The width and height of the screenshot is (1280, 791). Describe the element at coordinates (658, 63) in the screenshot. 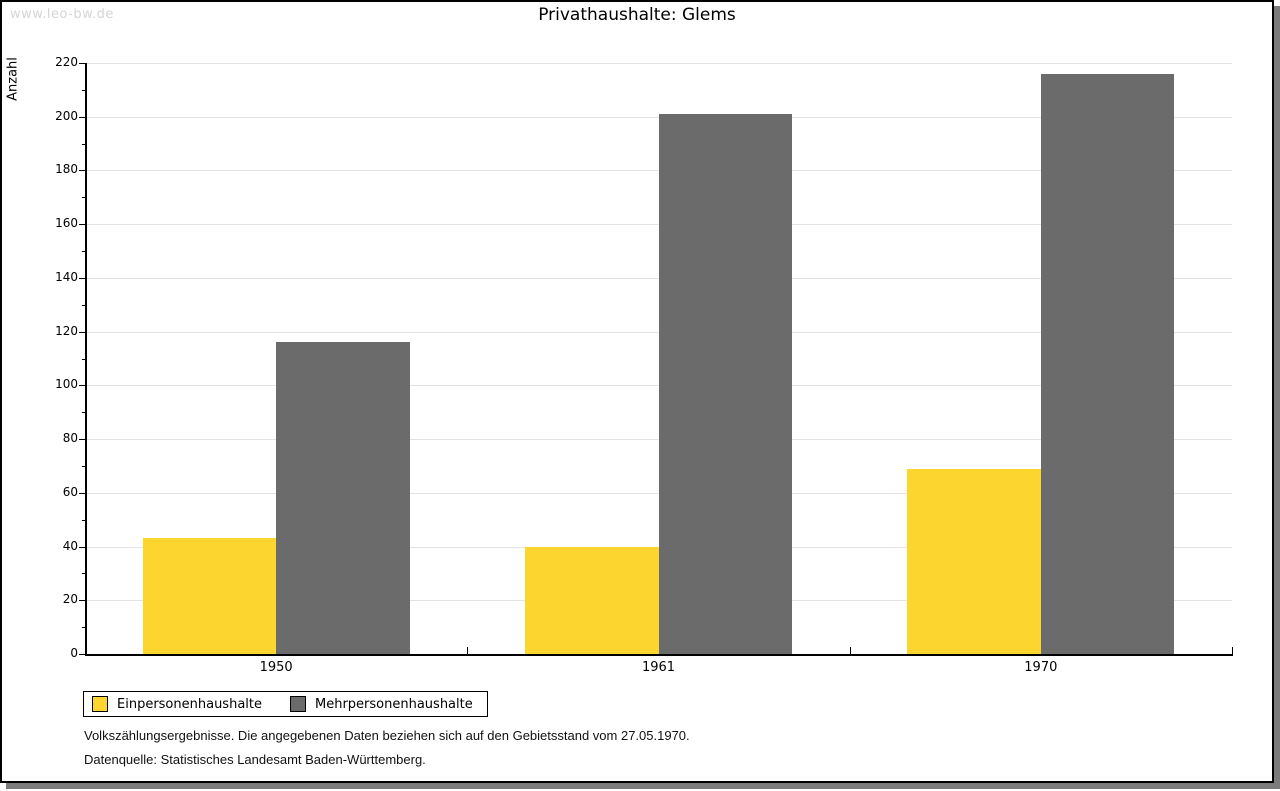

I see `gridline` at that location.